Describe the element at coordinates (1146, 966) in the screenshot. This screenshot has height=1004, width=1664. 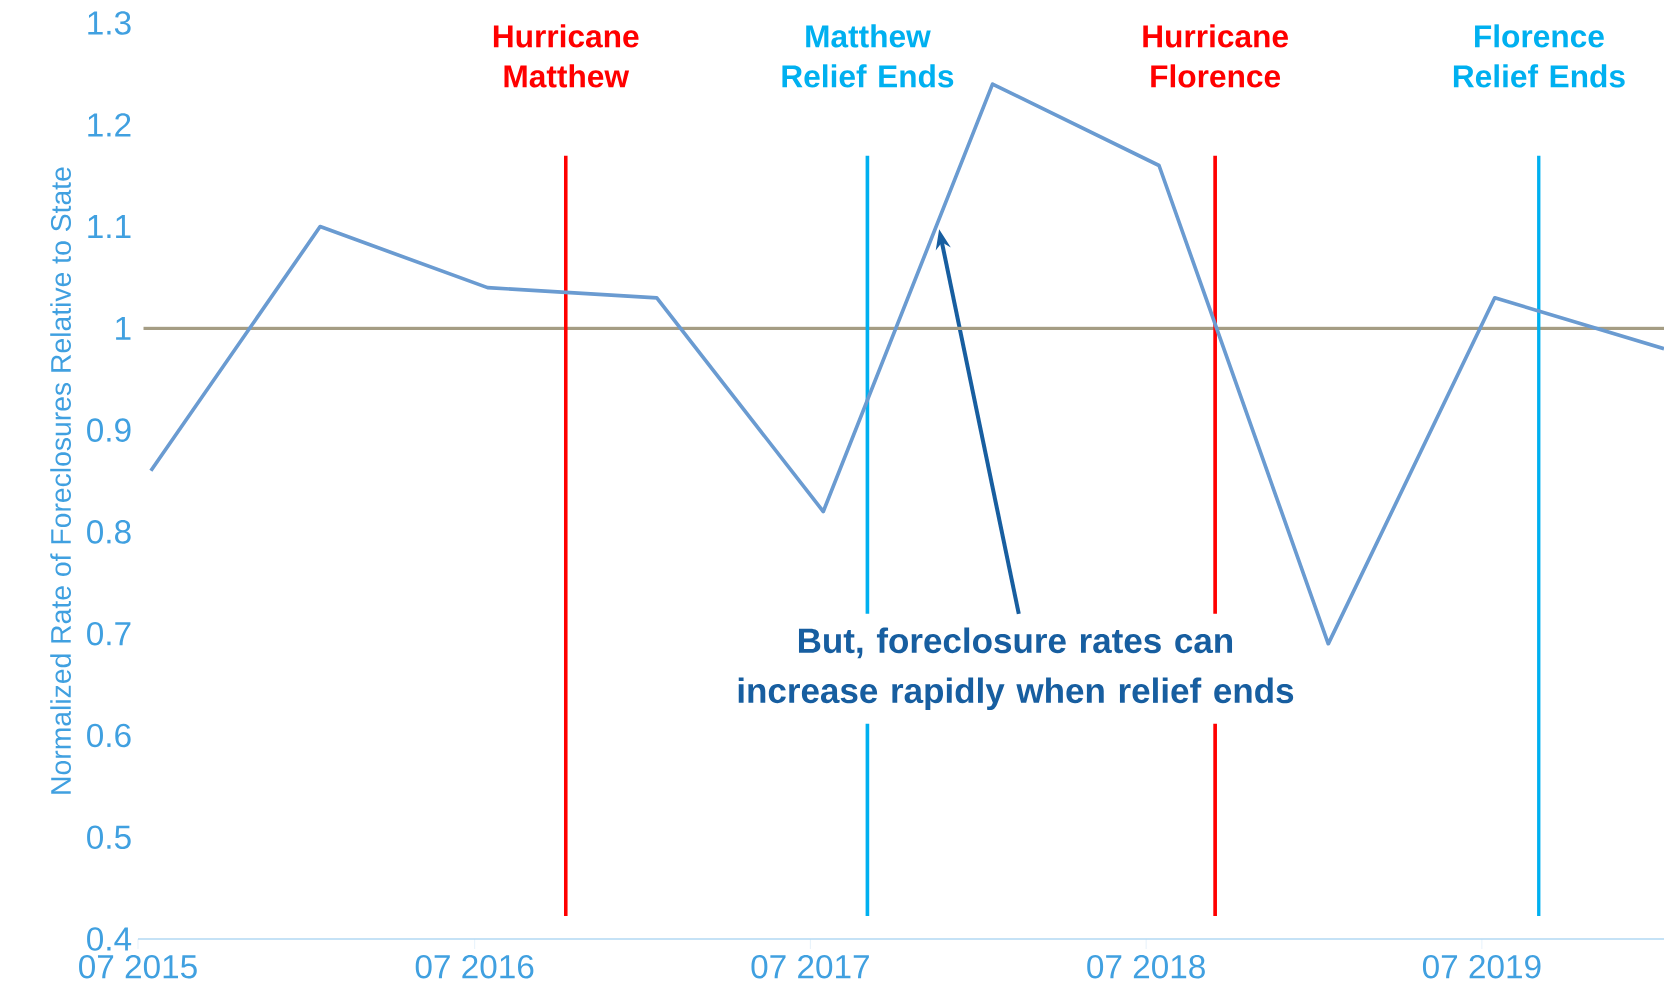
I see `x-tick-label: 07 2018` at that location.